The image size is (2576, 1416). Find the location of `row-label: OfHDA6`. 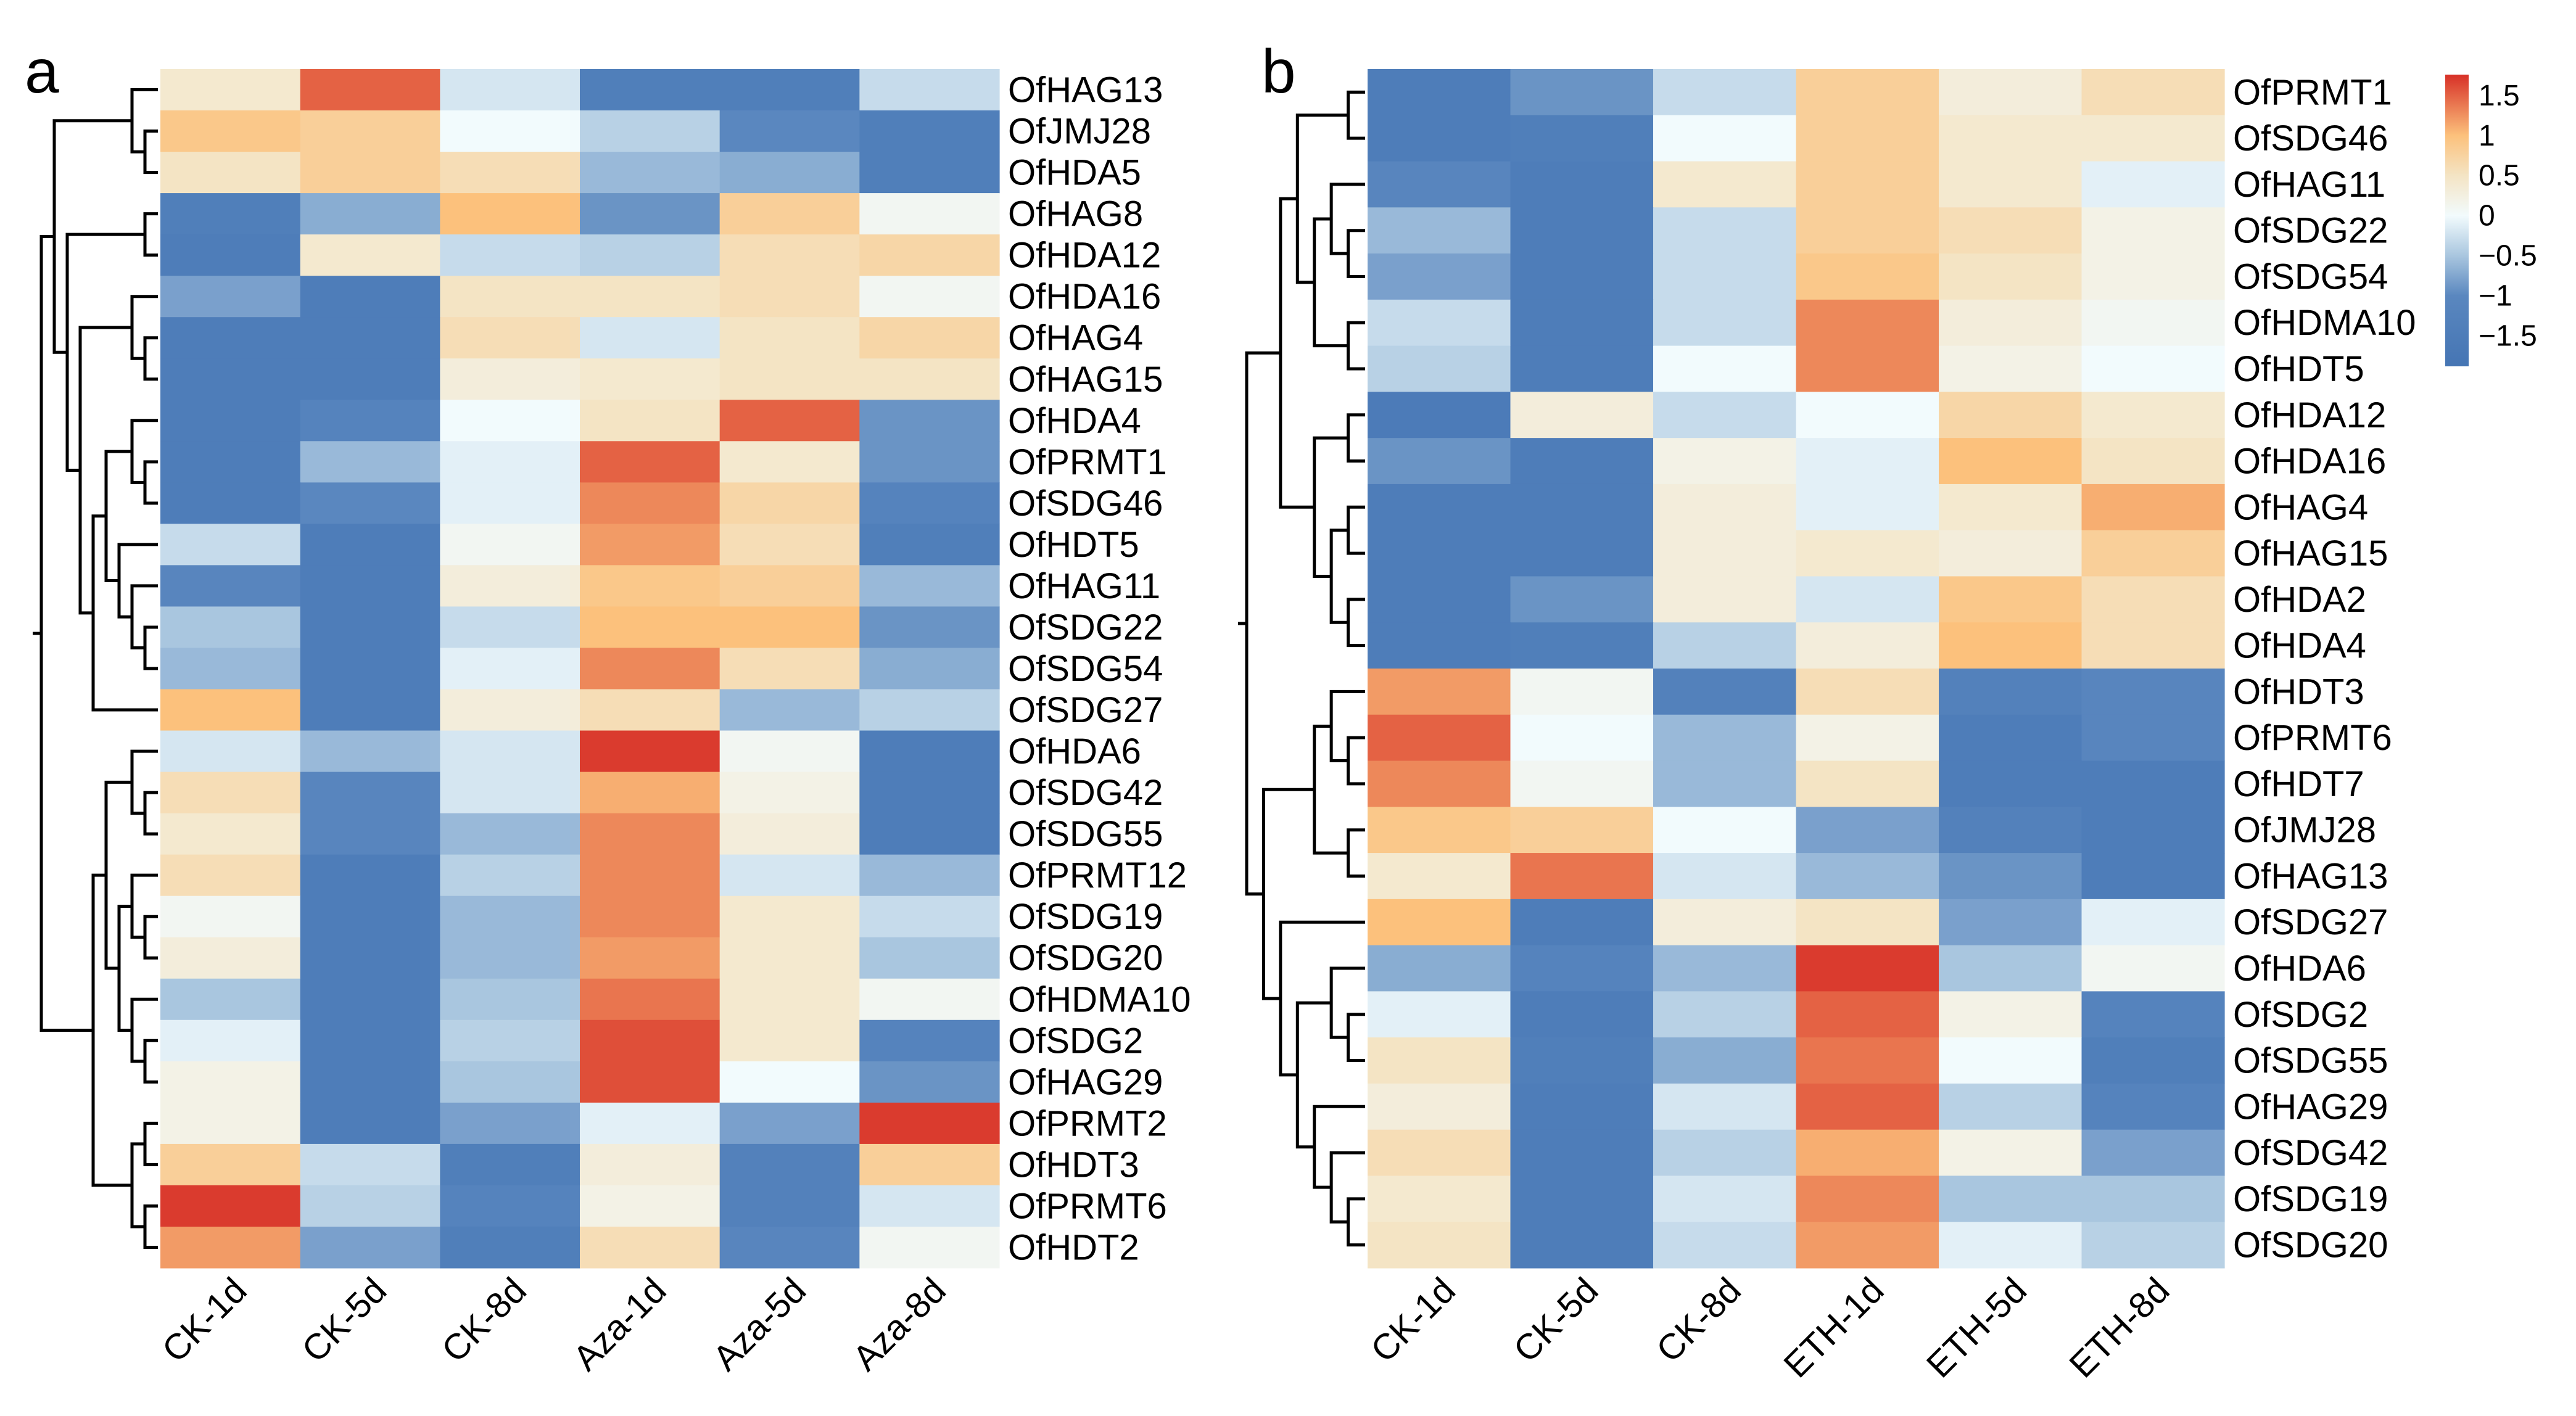

row-label: OfHDA6 is located at coordinates (1074, 751).